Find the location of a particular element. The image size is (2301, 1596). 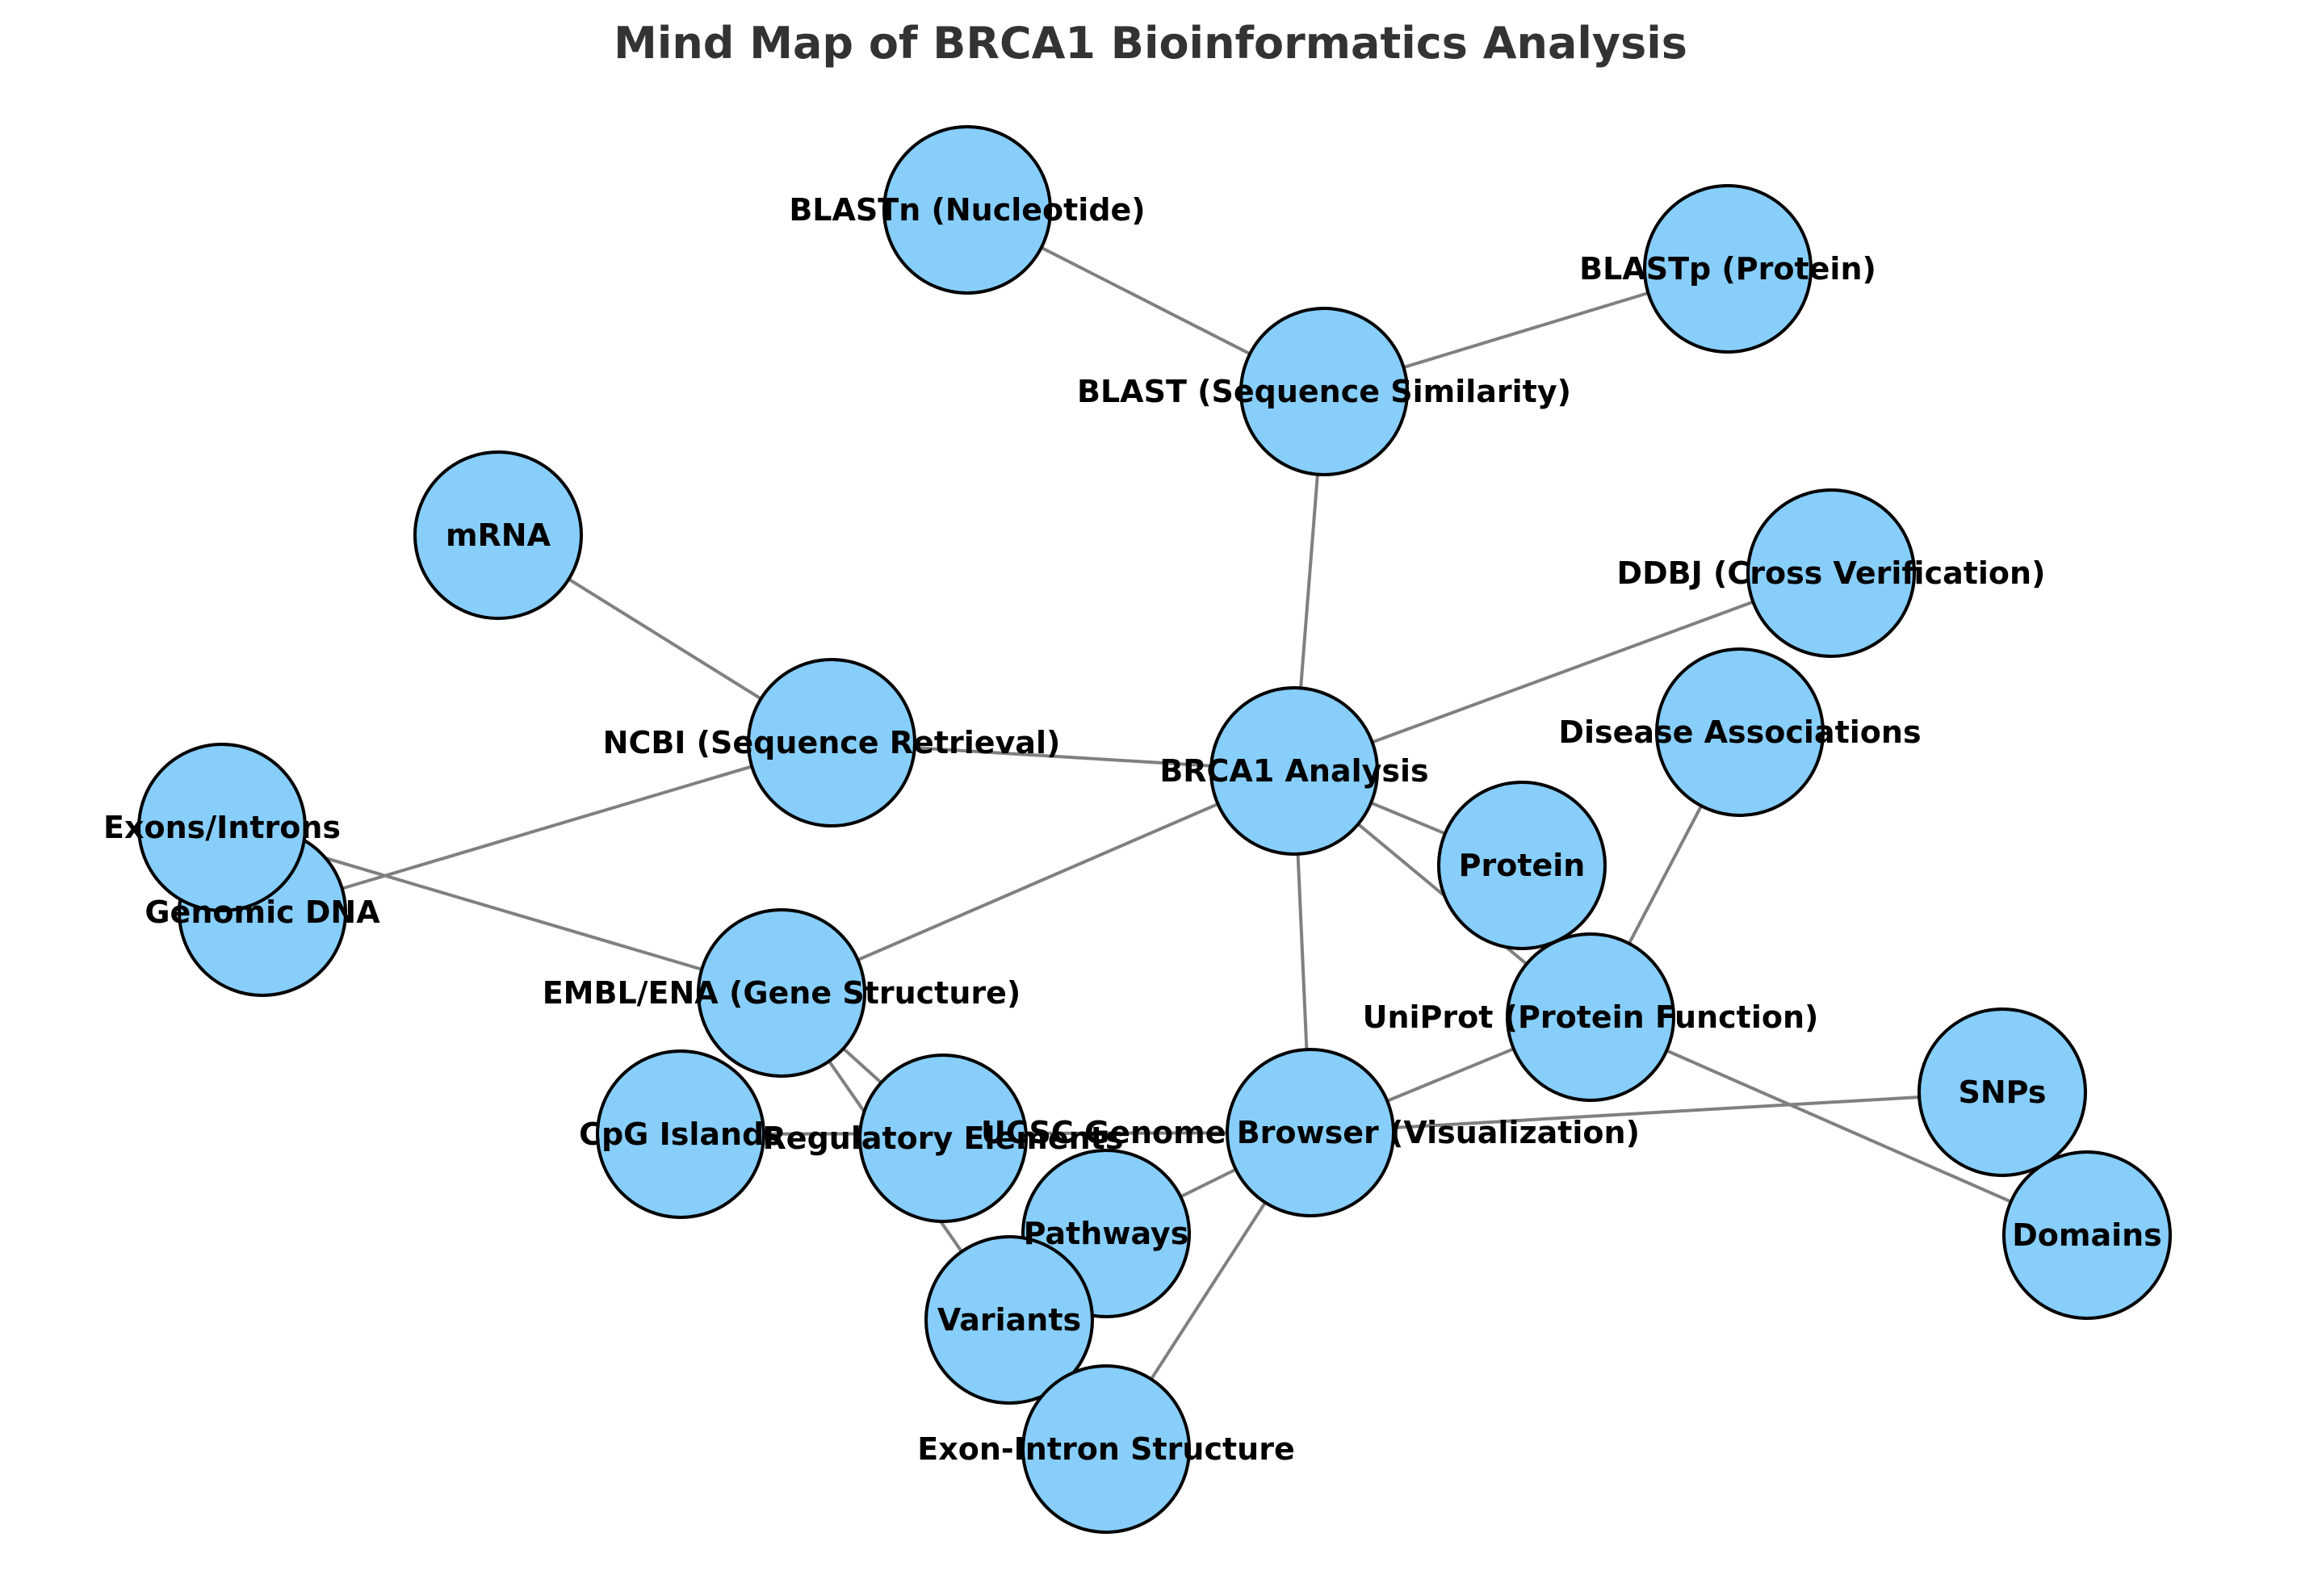

node-label-uniprot: UniProt (Protein Function) is located at coordinates (1591, 1017).